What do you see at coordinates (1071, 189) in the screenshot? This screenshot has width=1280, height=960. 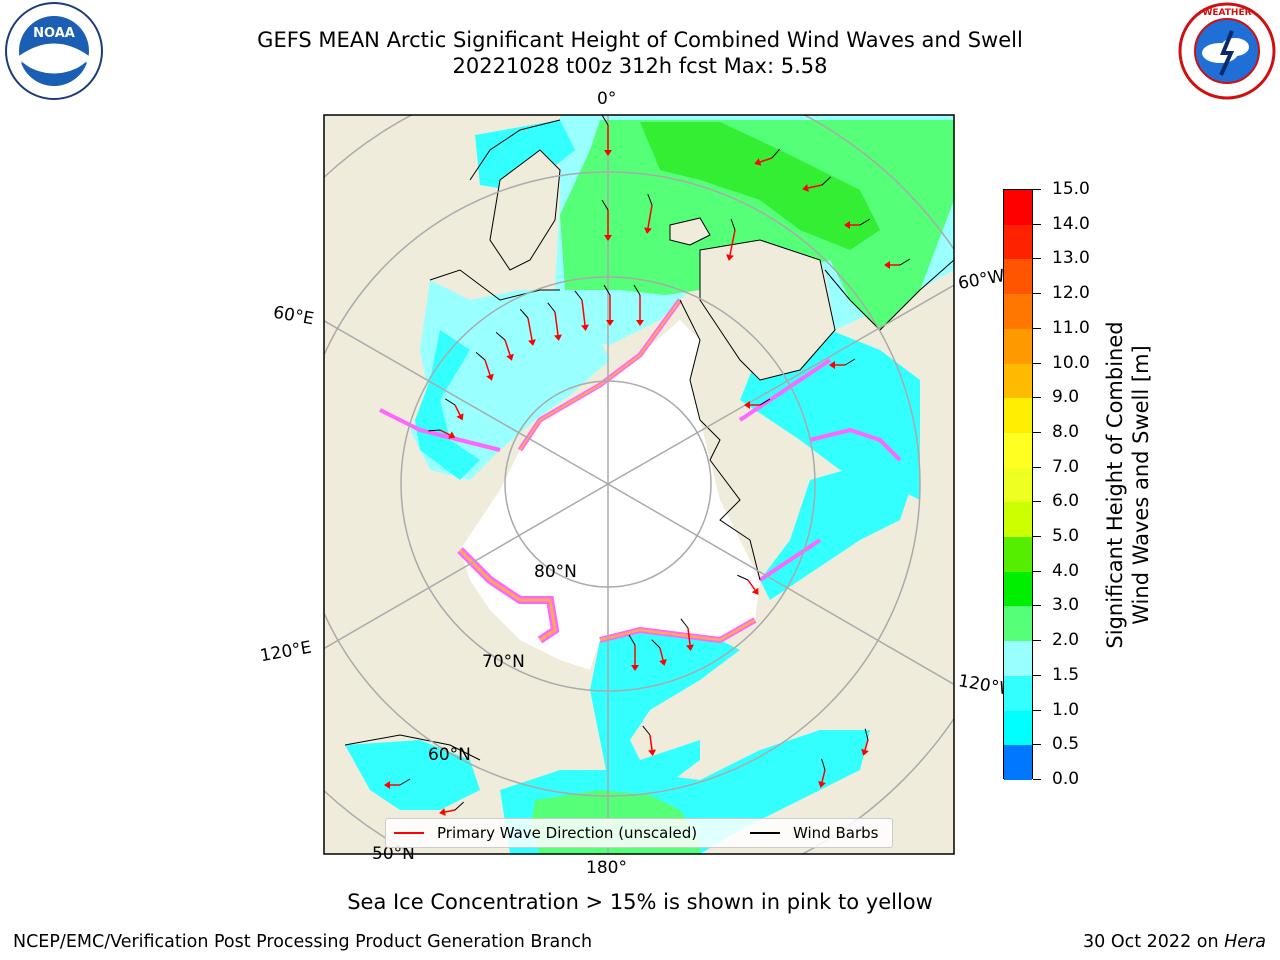 I see `colorbar-tick-label: 15.0` at bounding box center [1071, 189].